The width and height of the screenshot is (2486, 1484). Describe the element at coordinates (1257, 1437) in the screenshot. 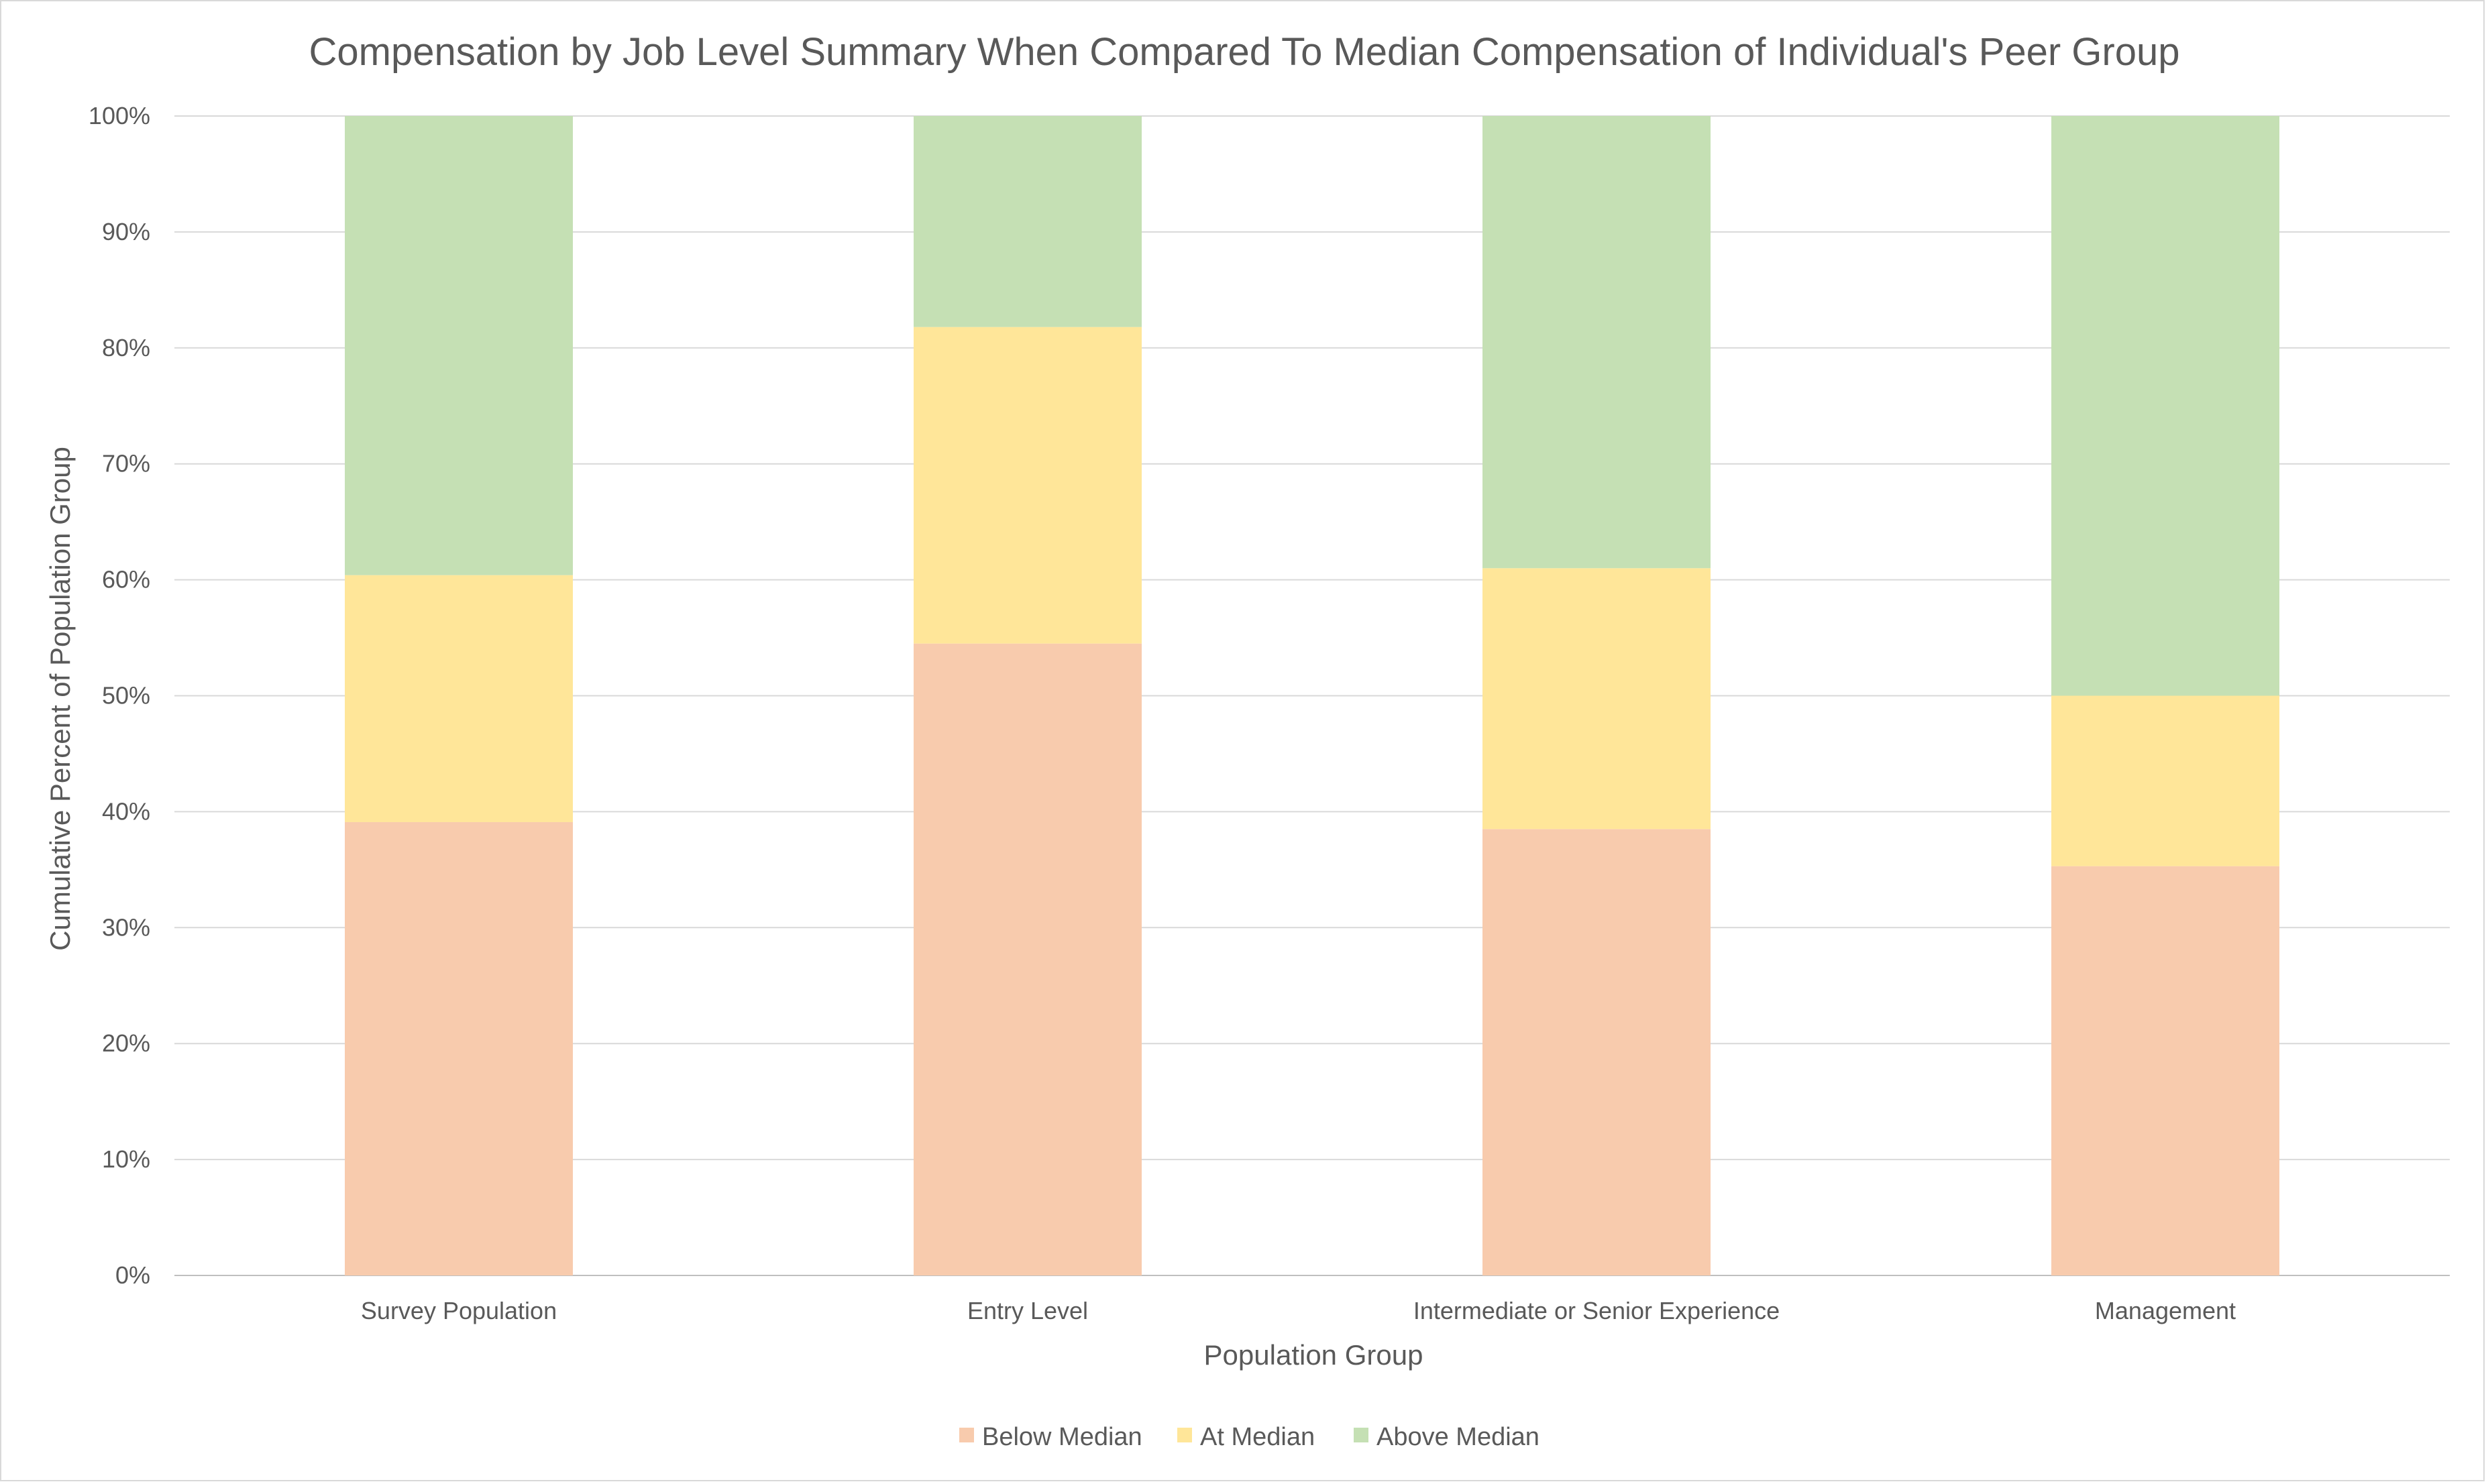

I see `legend-label: At Median` at that location.